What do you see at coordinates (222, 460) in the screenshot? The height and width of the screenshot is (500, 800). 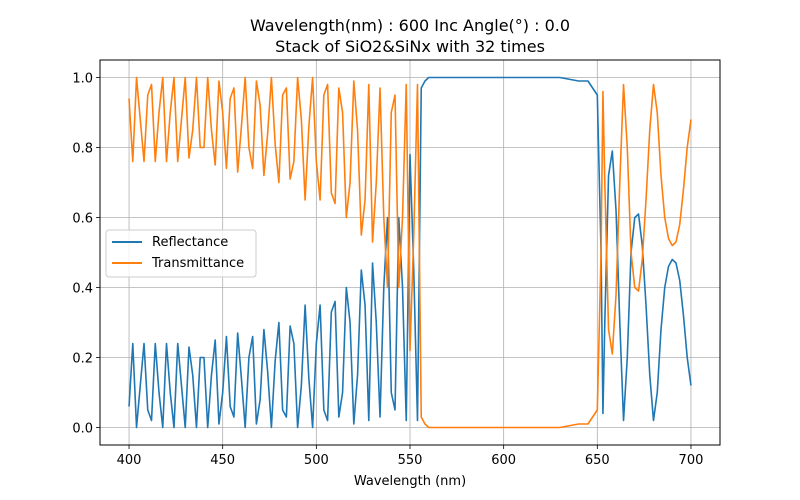 I see `x-tick-label: 450` at bounding box center [222, 460].